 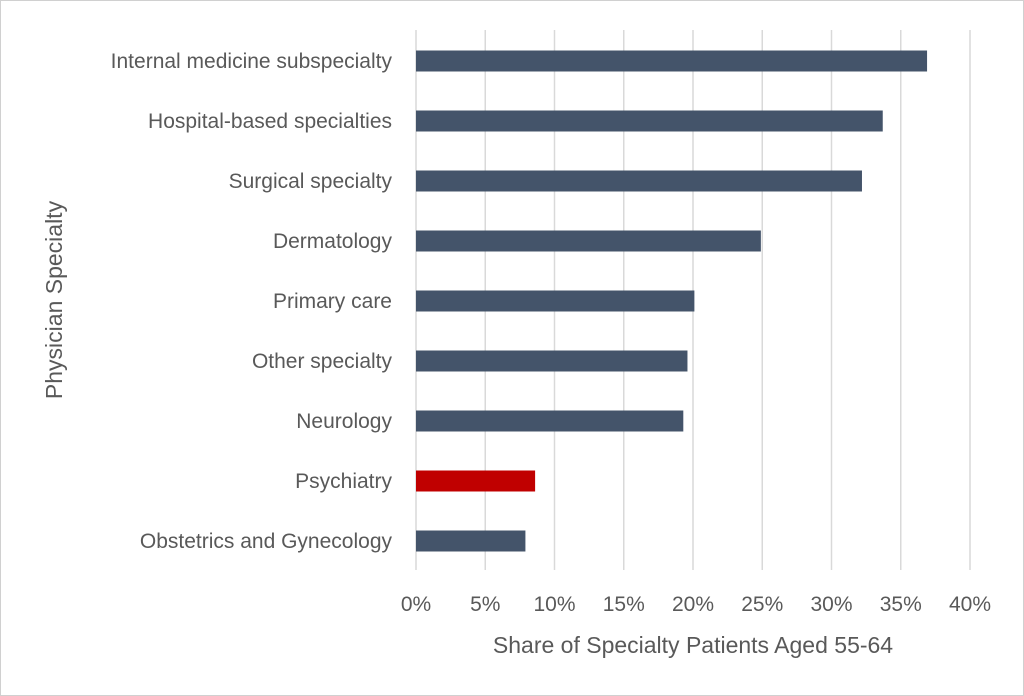 What do you see at coordinates (555, 301) in the screenshot?
I see `bar-primary-care` at bounding box center [555, 301].